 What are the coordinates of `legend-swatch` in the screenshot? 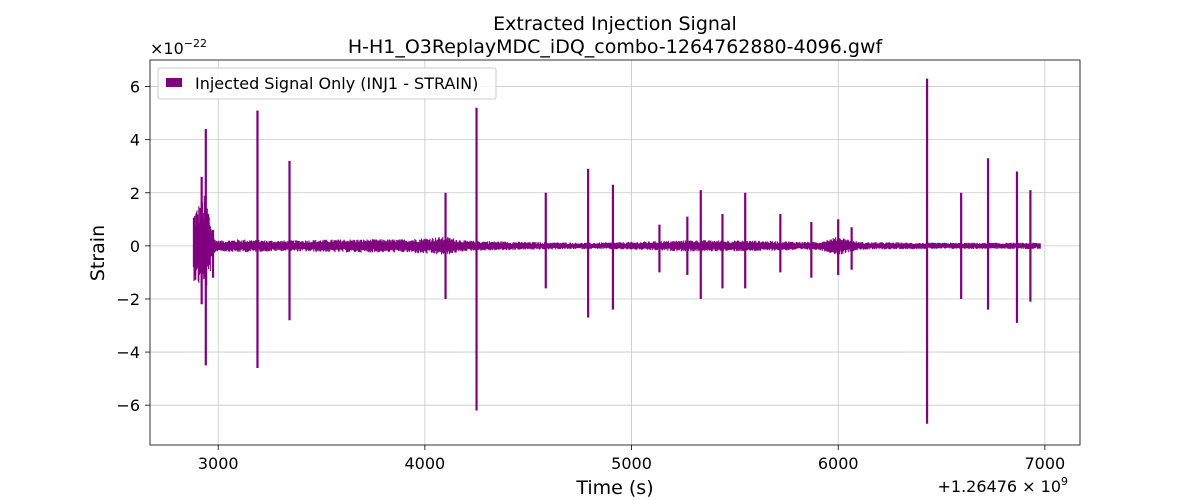 It's located at (174, 82).